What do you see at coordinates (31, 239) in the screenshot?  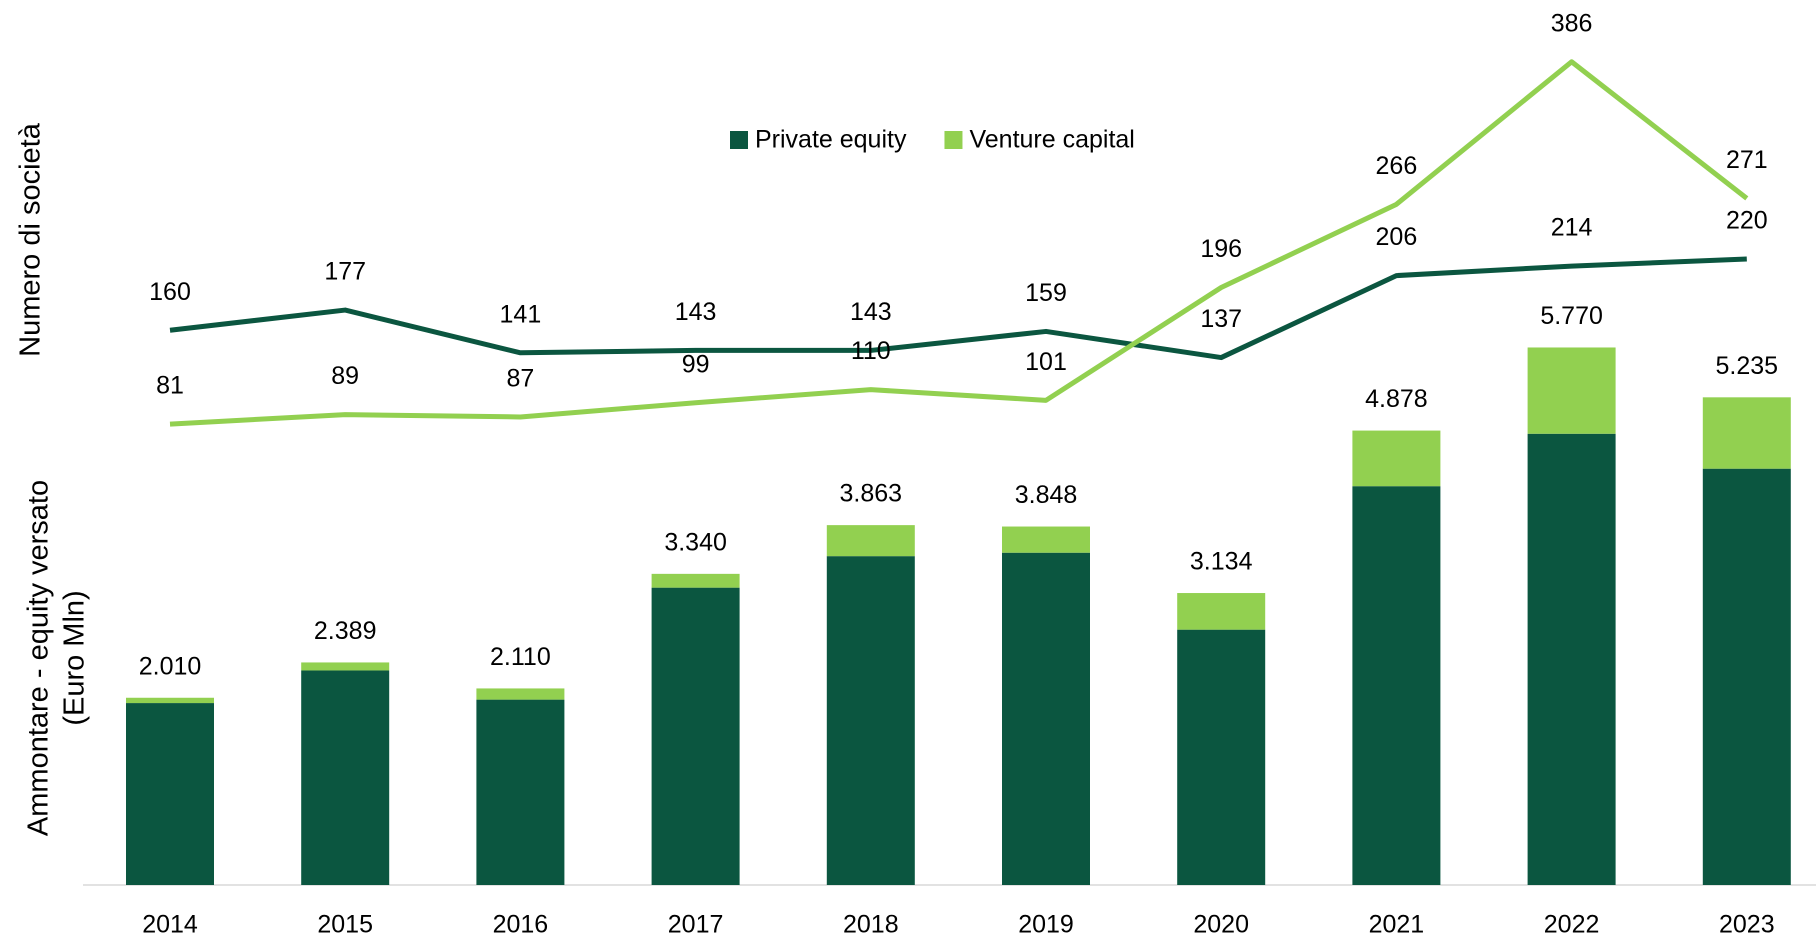 I see `y2-axis-label: Numero di società` at bounding box center [31, 239].